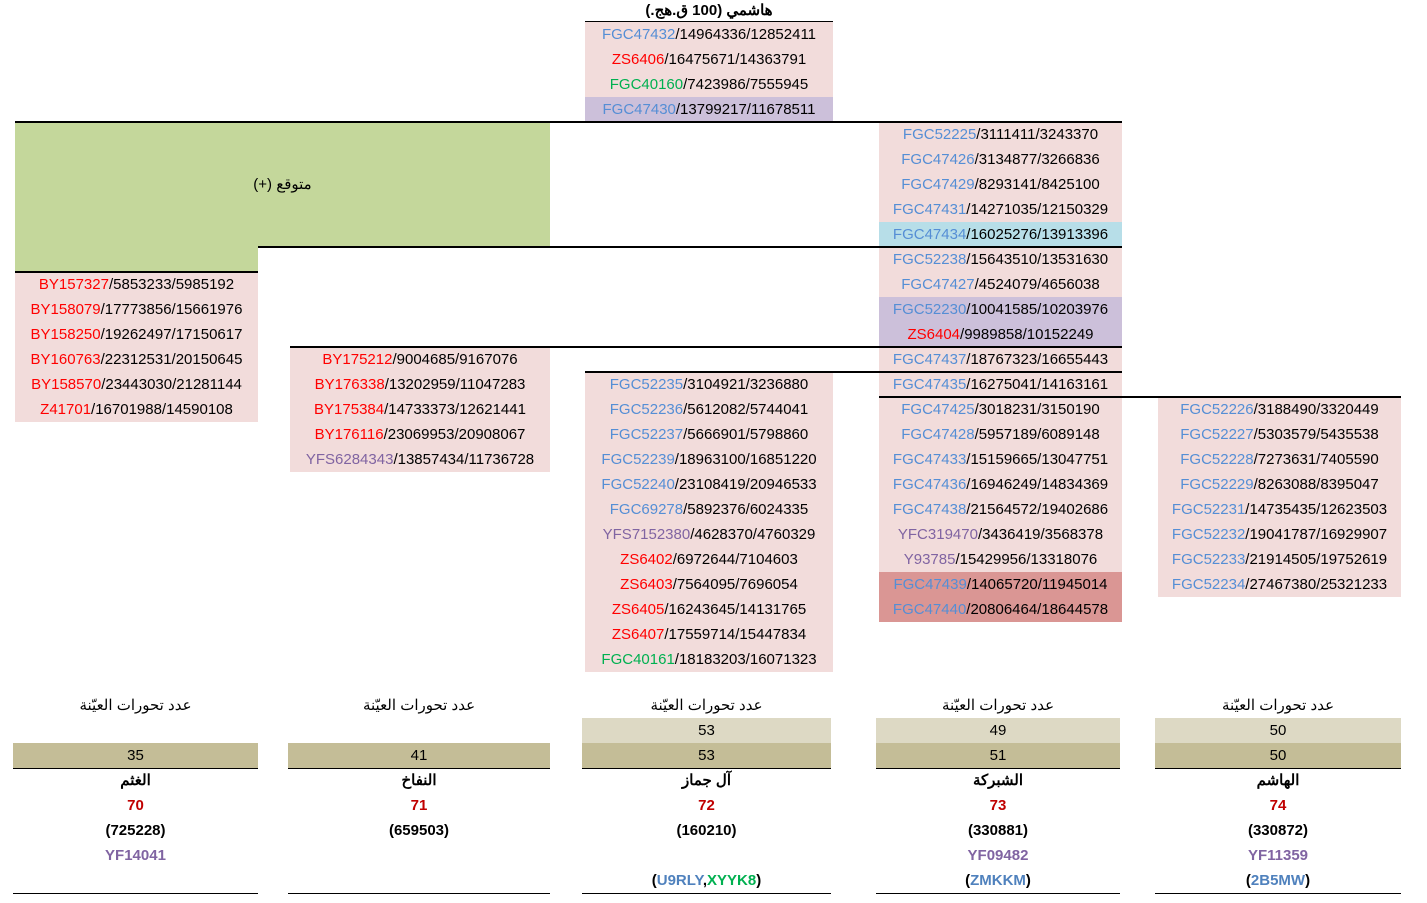 Image resolution: width=1427 pixels, height=903 pixels. What do you see at coordinates (1217, 434) in the screenshot?
I see `snp-name: FGC52227` at bounding box center [1217, 434].